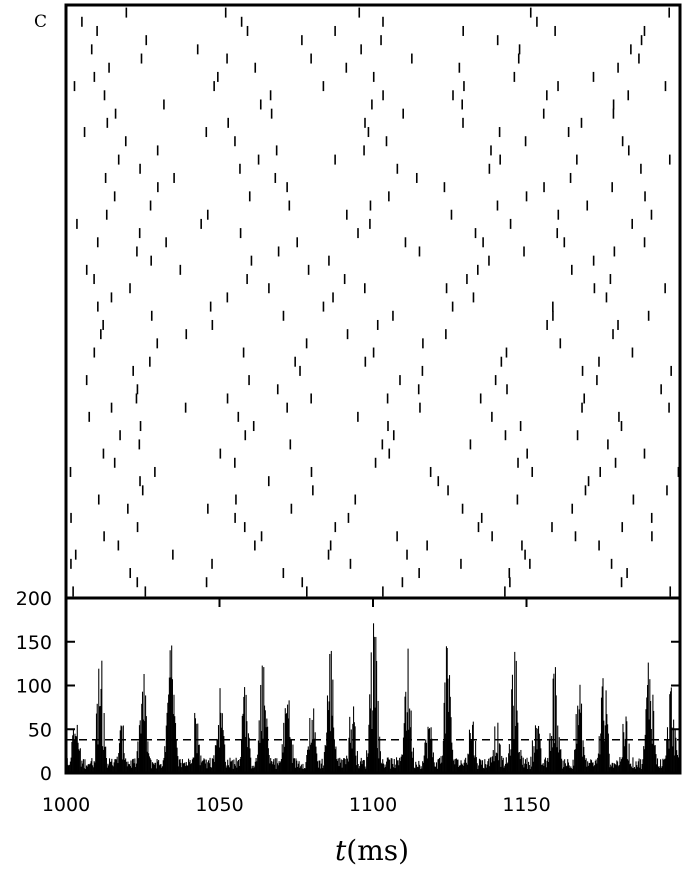  What do you see at coordinates (40, 730) in the screenshot?
I see `y-tick-label: 50` at bounding box center [40, 730].